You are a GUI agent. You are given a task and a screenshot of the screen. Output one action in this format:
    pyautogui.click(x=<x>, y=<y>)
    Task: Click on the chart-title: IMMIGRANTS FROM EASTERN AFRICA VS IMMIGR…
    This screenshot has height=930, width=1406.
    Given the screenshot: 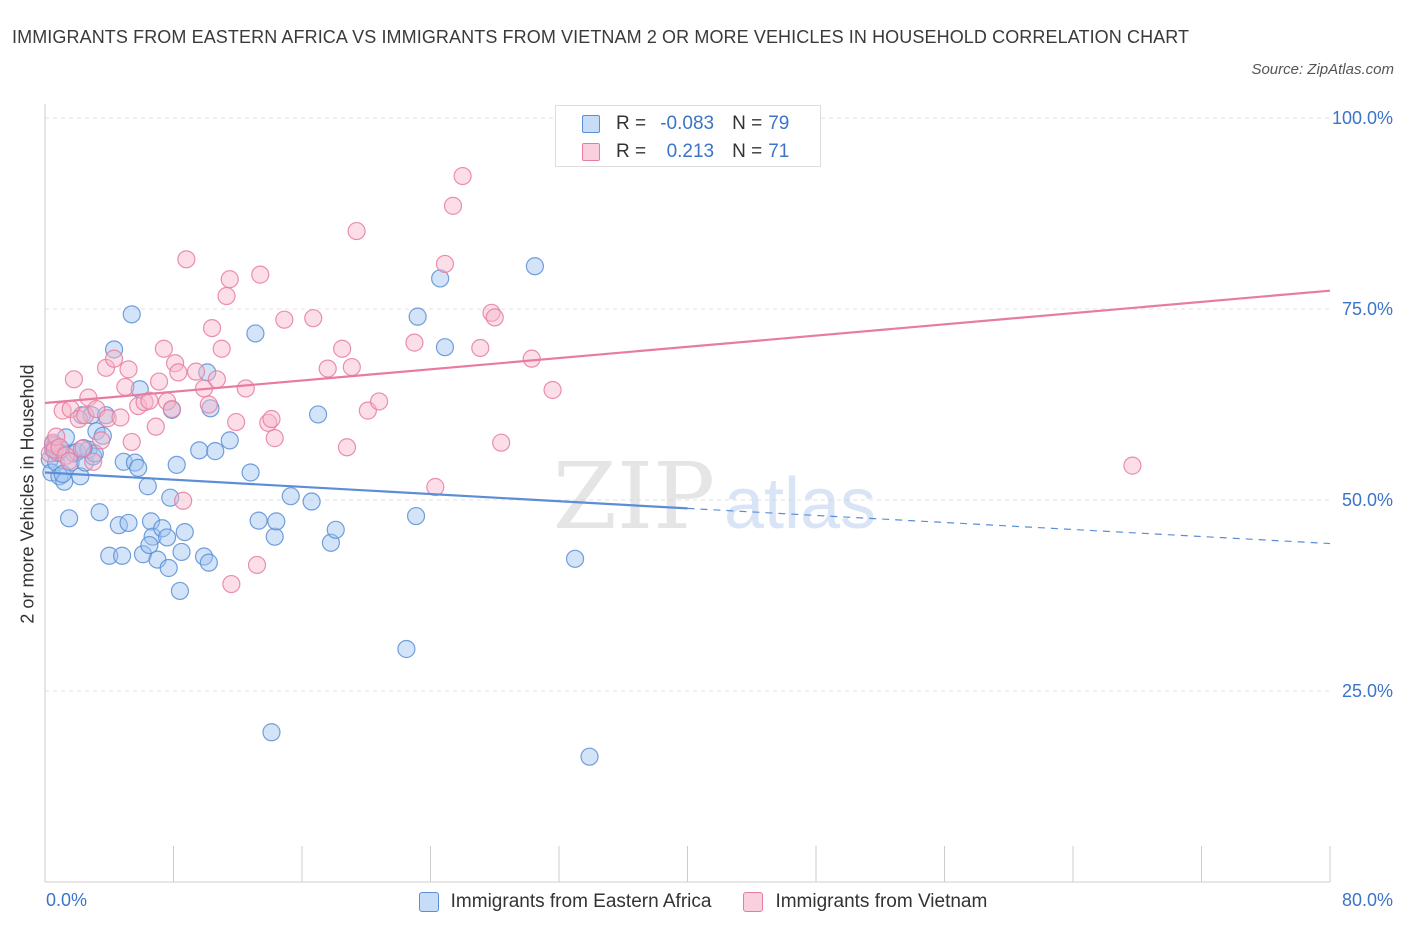 What is the action you would take?
    pyautogui.click(x=601, y=37)
    